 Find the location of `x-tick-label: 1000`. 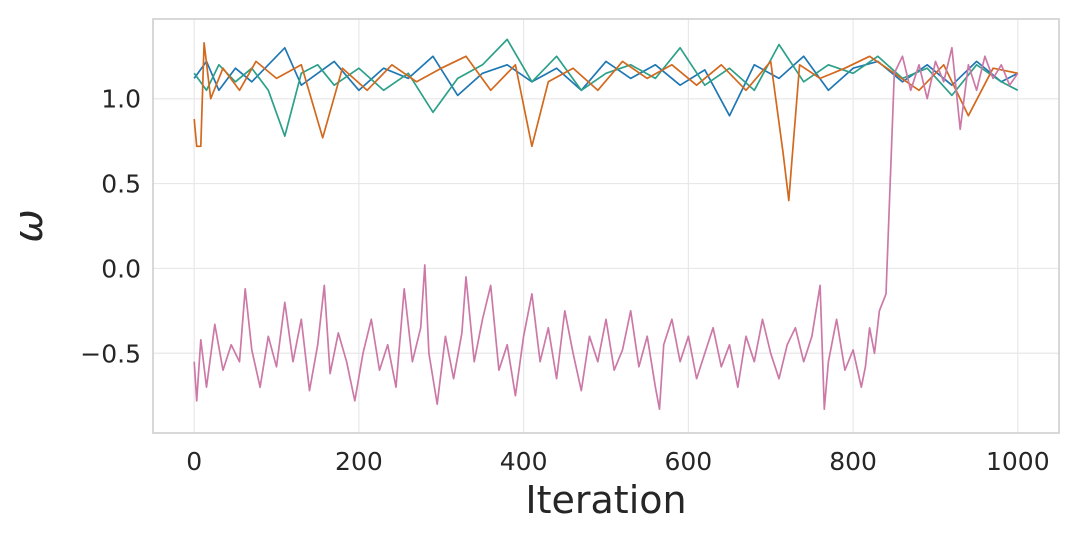

x-tick-label: 1000 is located at coordinates (1018, 461).